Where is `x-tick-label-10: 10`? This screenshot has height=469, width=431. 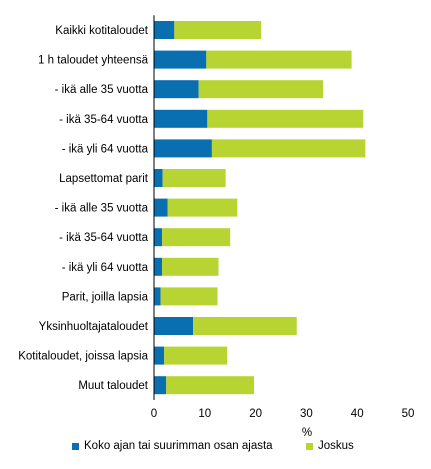
x-tick-label-10: 10 is located at coordinates (204, 414).